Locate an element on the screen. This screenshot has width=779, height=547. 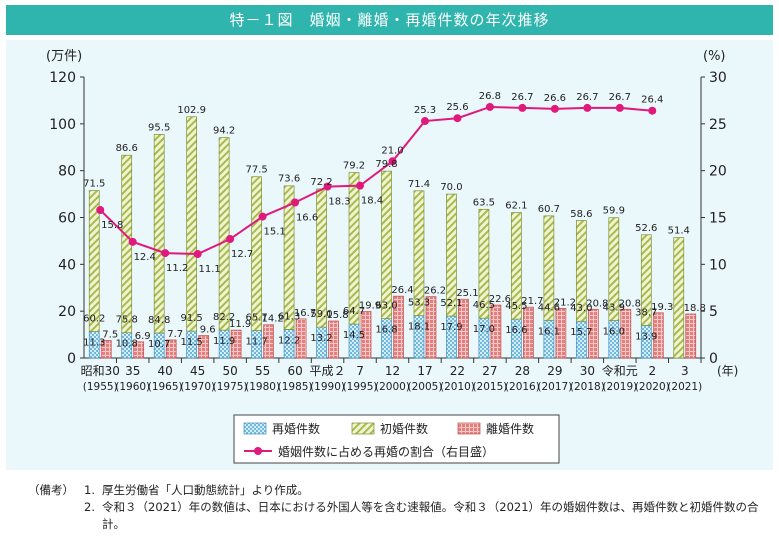
x-year-label: (1995) is located at coordinates (360, 387).